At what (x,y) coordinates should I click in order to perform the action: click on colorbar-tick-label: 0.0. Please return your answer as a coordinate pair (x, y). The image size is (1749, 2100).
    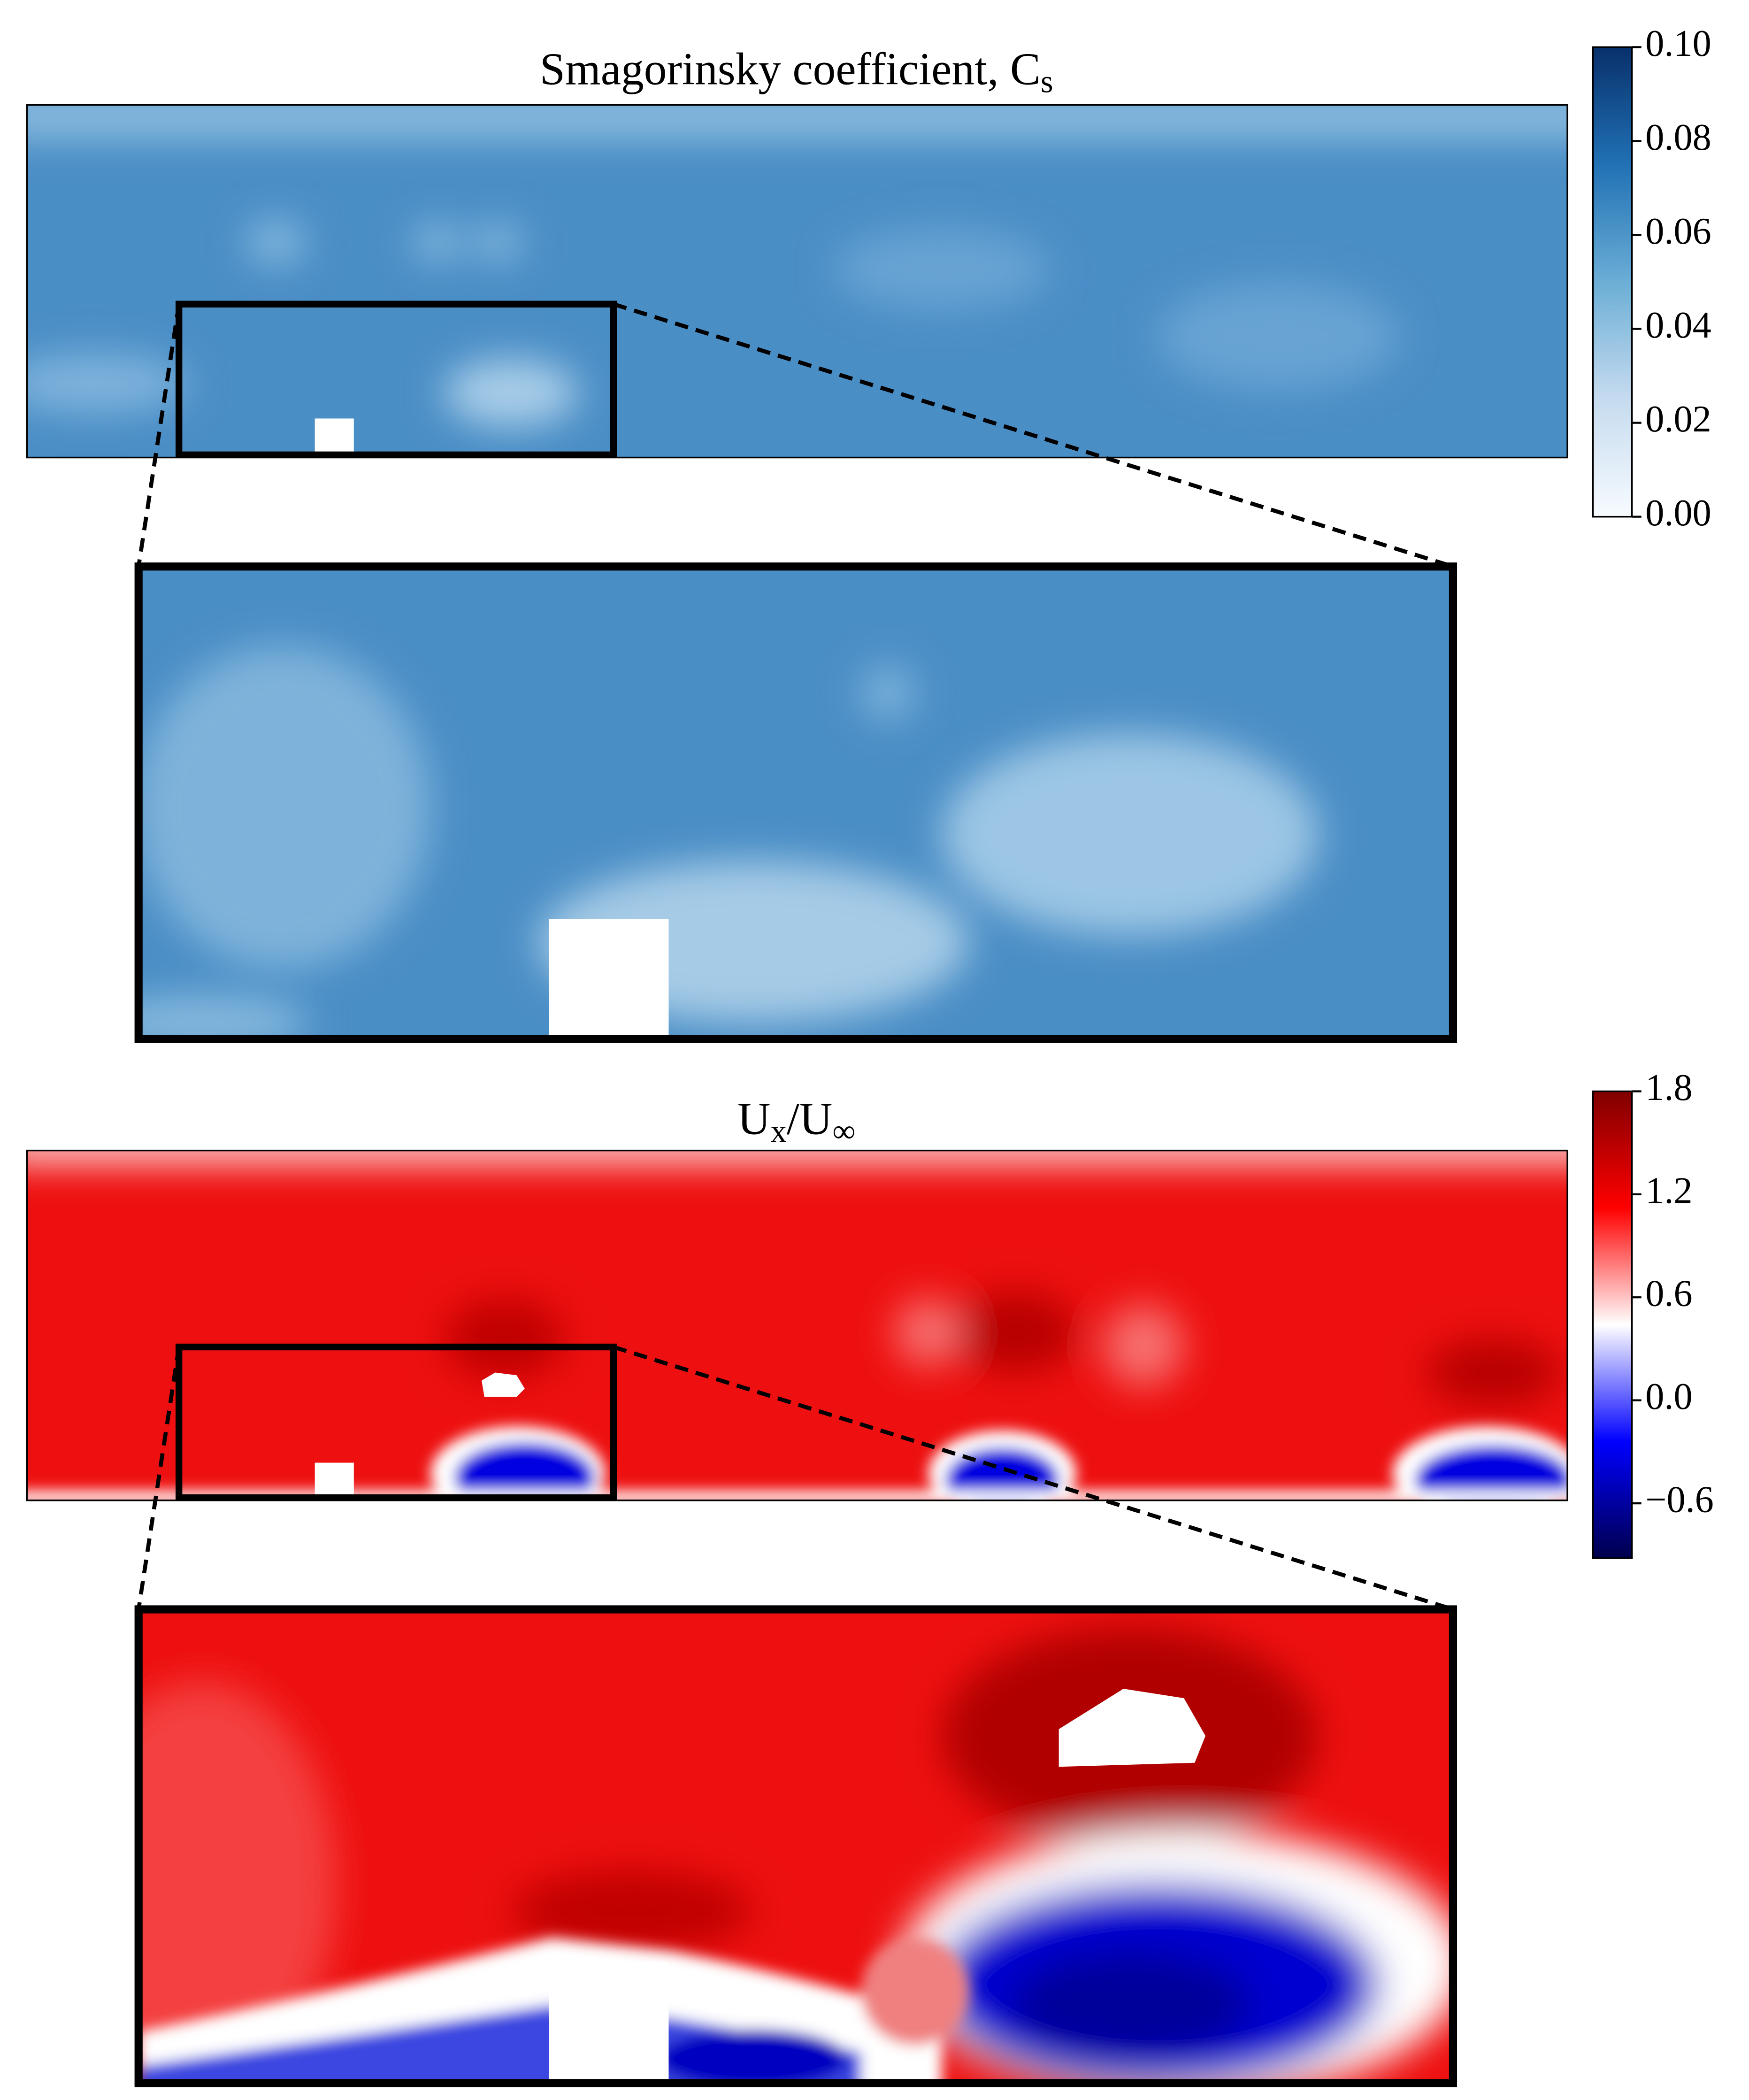
    Looking at the image, I should click on (1668, 1396).